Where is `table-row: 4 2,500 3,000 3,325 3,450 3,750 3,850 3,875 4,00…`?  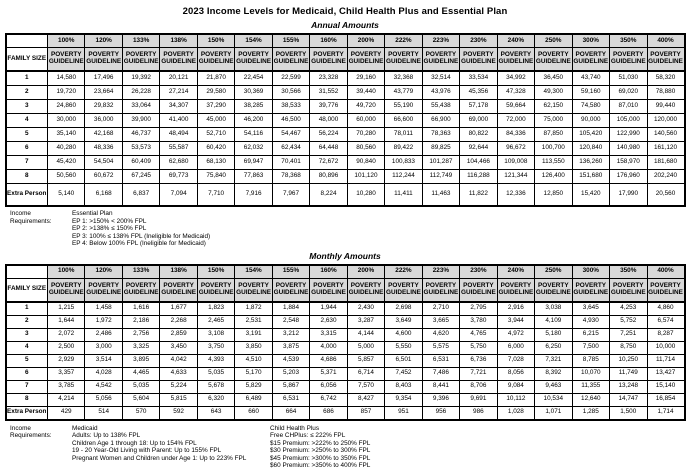 table-row: 4 2,500 3,000 3,325 3,450 3,750 3,850 3,875 4,00… is located at coordinates (345, 347).